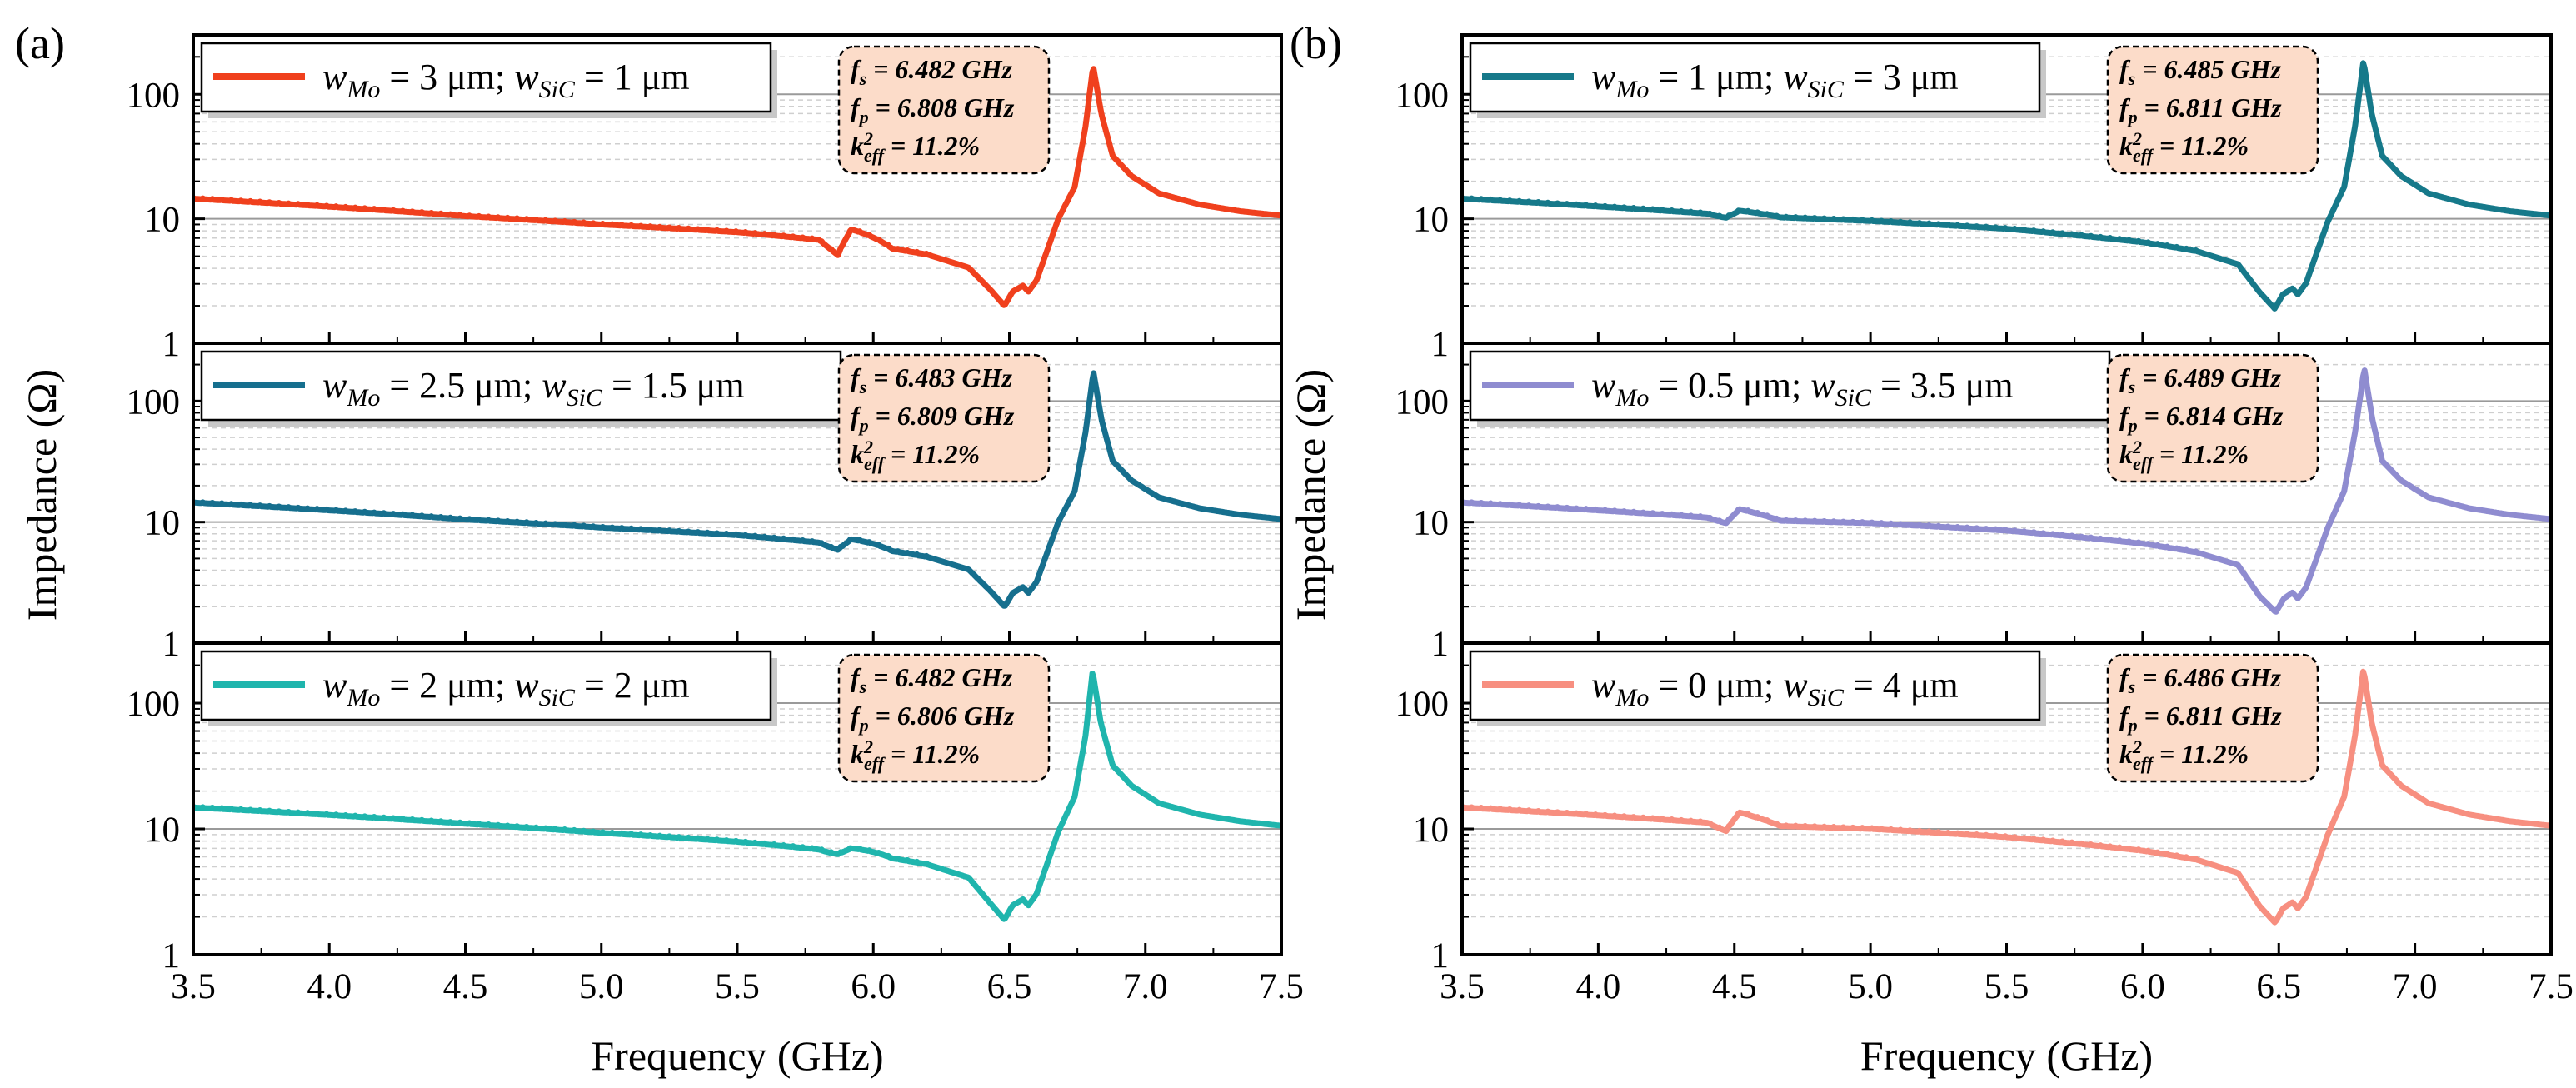 This screenshot has height=1088, width=2576. Describe the element at coordinates (465, 987) in the screenshot. I see `x-tick-label: 4.5` at that location.